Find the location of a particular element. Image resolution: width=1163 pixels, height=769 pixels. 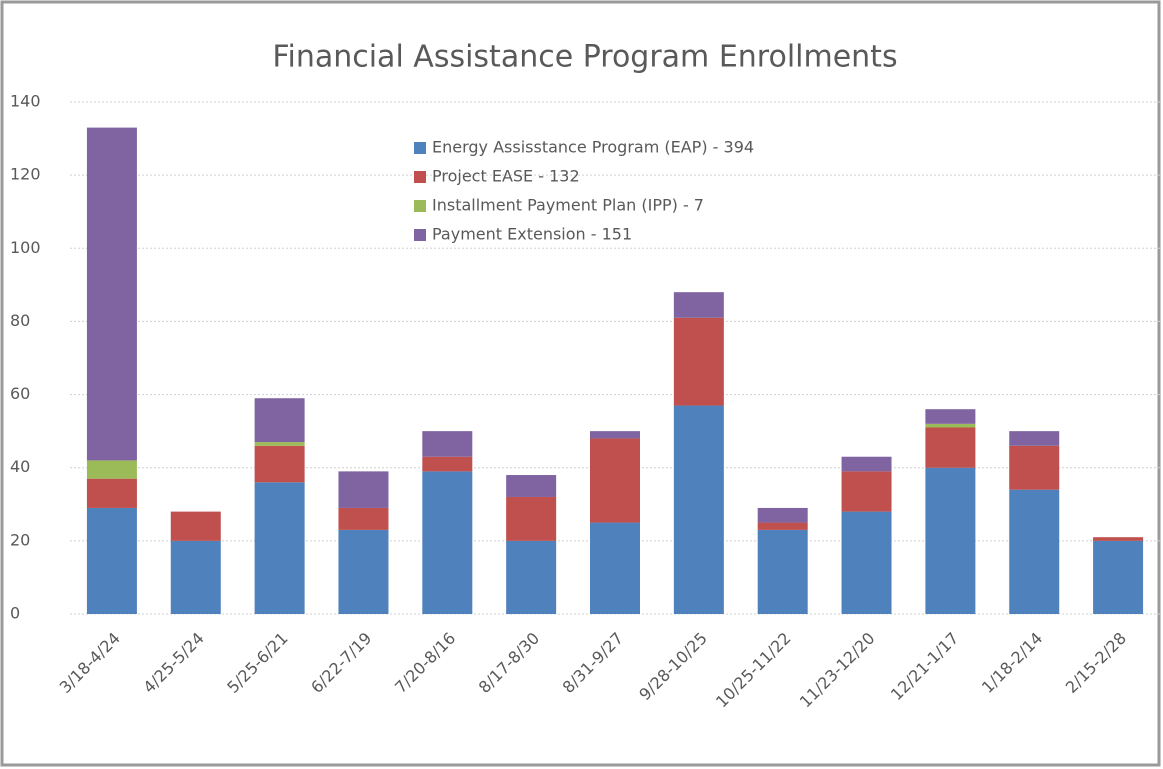

y-tick-label: 40 is located at coordinates (20, 466).